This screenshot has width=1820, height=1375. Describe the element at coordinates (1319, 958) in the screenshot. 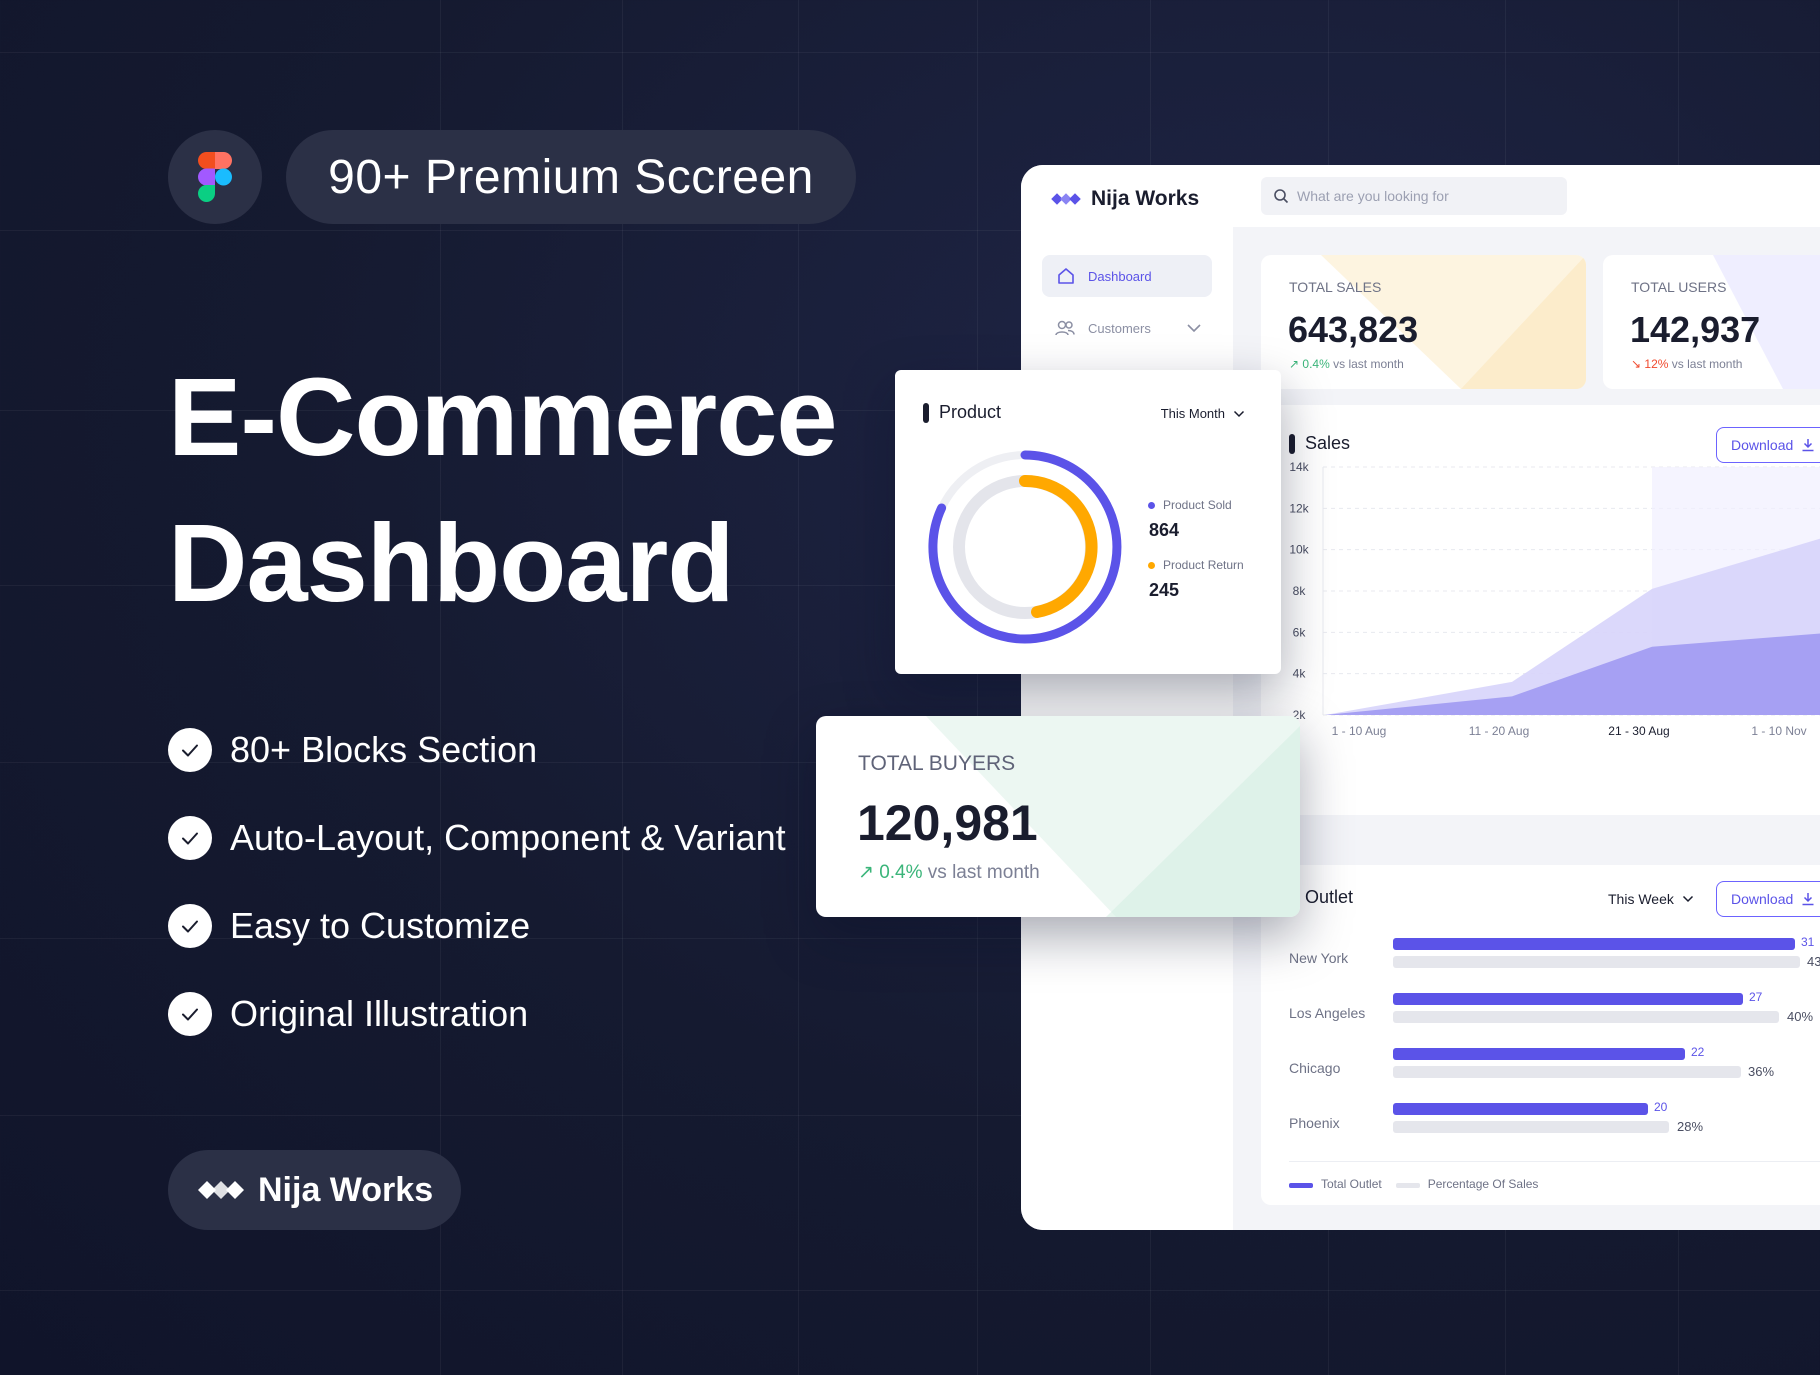

I see `outlet-city: New York` at that location.